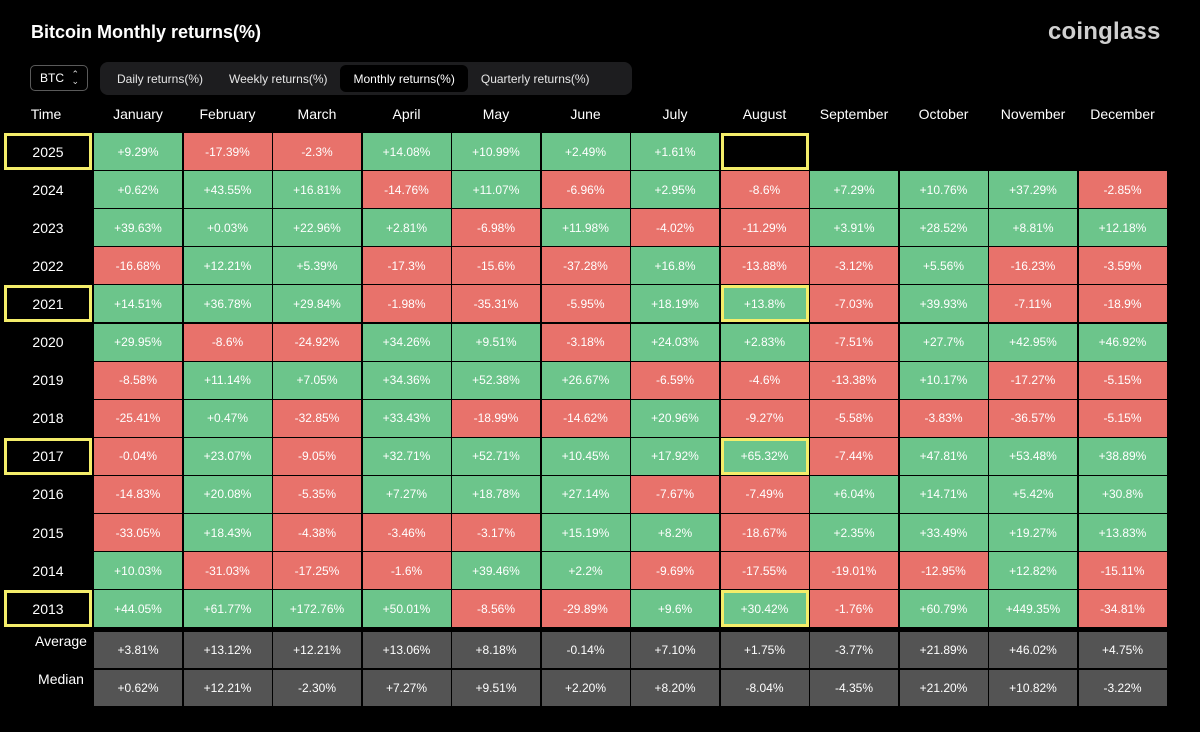 This screenshot has height=732, width=1200. Describe the element at coordinates (1033, 304) in the screenshot. I see `return-cell: -7.11%` at that location.